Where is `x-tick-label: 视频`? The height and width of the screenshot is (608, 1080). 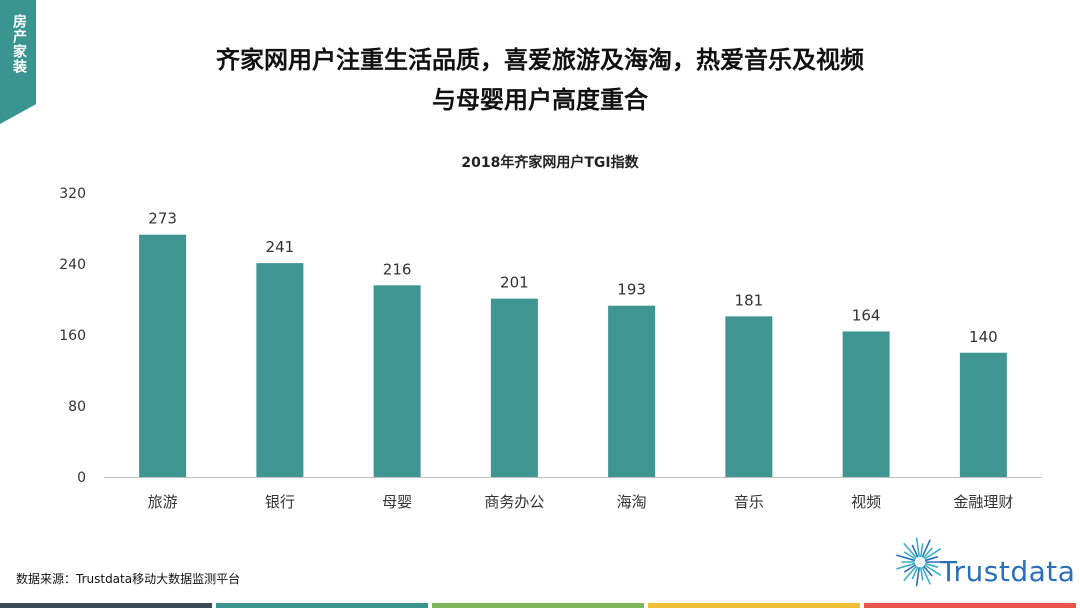
x-tick-label: 视频 is located at coordinates (866, 502).